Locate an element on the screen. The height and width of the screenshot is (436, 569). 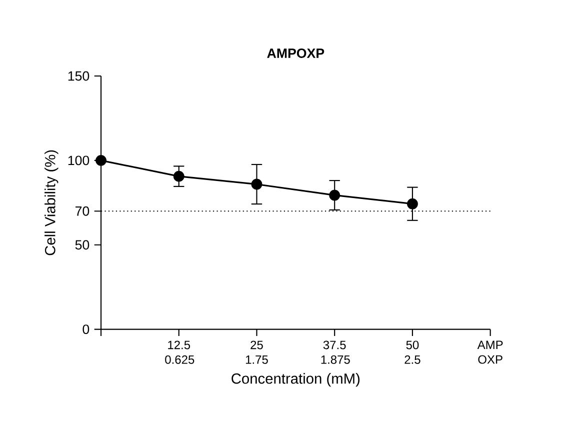
y-tick-label: 70 is located at coordinates (82, 211).